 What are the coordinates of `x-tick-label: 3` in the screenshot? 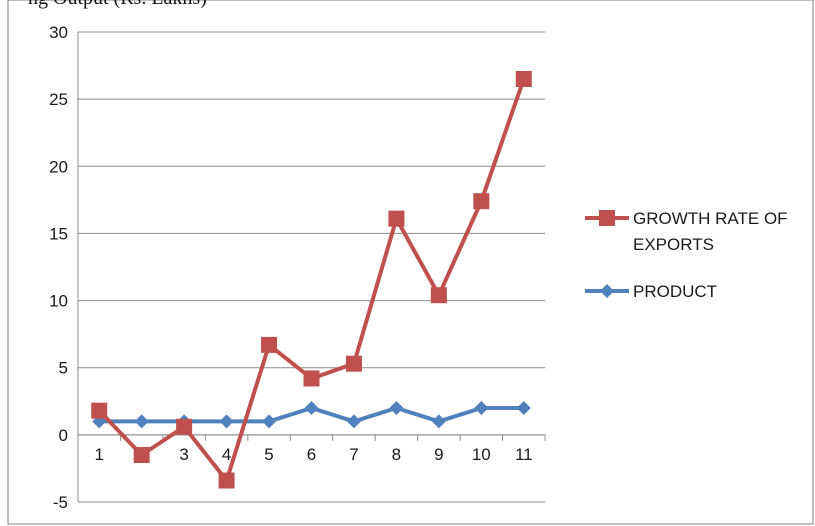 It's located at (183, 454).